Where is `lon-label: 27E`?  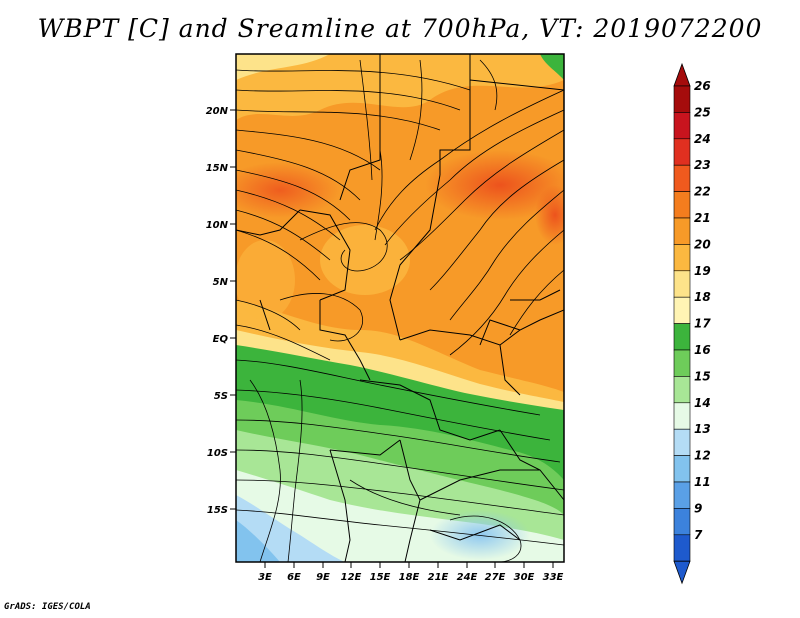
lon-label: 27E is located at coordinates (495, 577).